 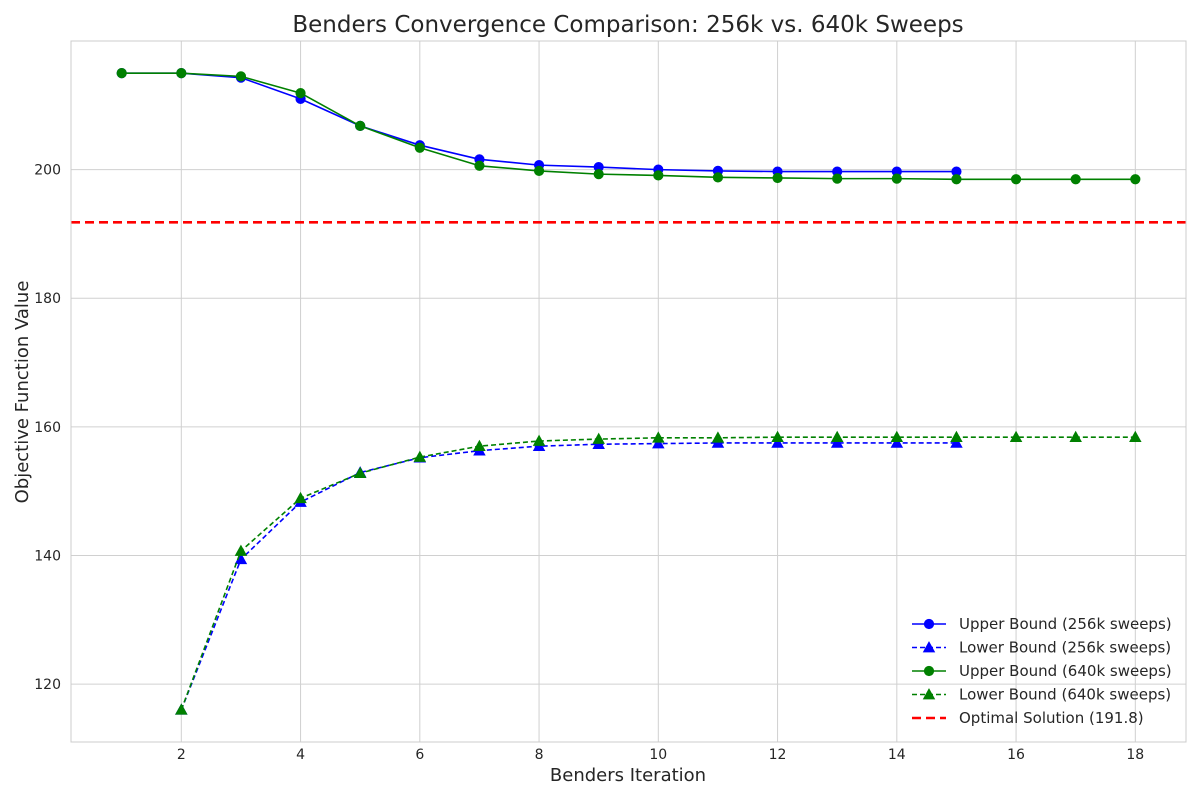 What do you see at coordinates (300, 755) in the screenshot?
I see `x-tick-label: 4` at bounding box center [300, 755].